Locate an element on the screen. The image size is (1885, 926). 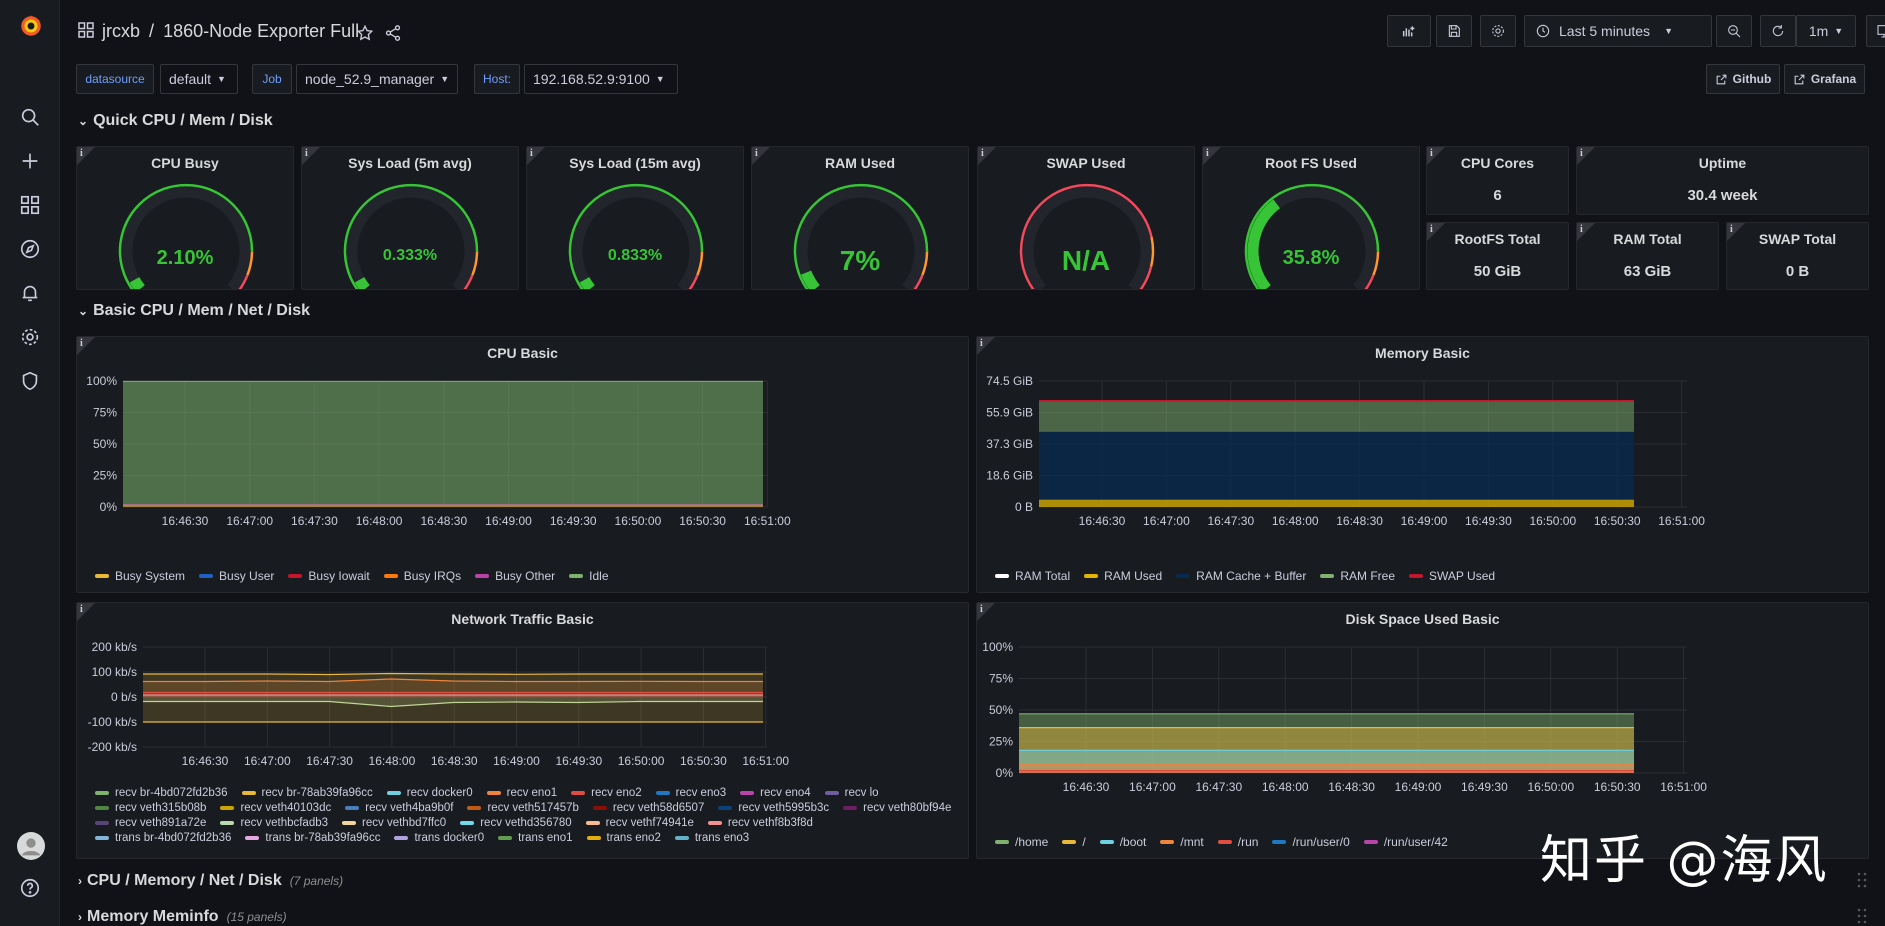
time-picker-button: Last 5 minutes ▼ is located at coordinates (1618, 31).